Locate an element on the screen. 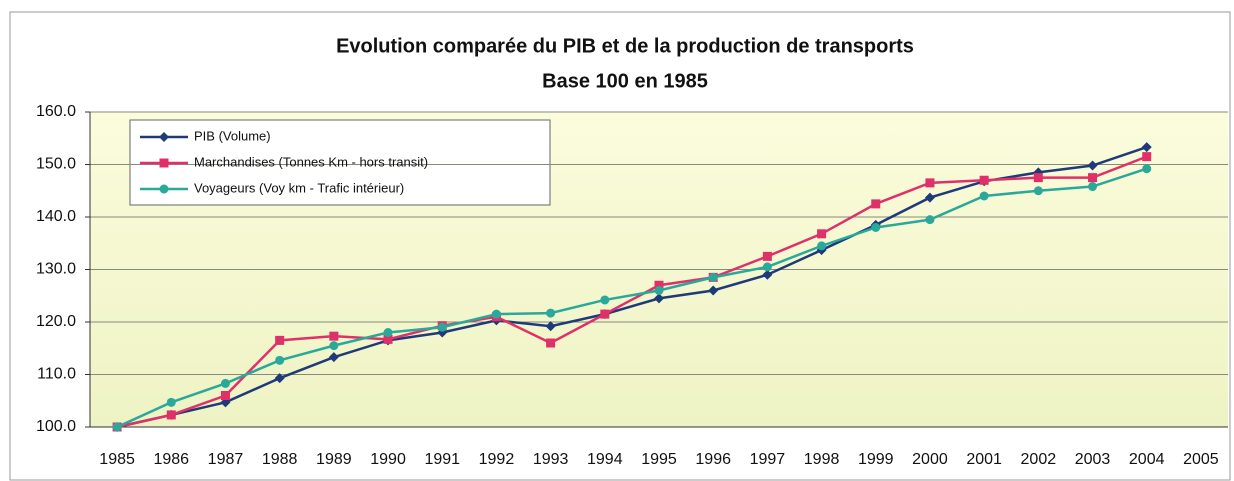 This screenshot has width=1234, height=481. x-tick-label: 2000 is located at coordinates (930, 459).